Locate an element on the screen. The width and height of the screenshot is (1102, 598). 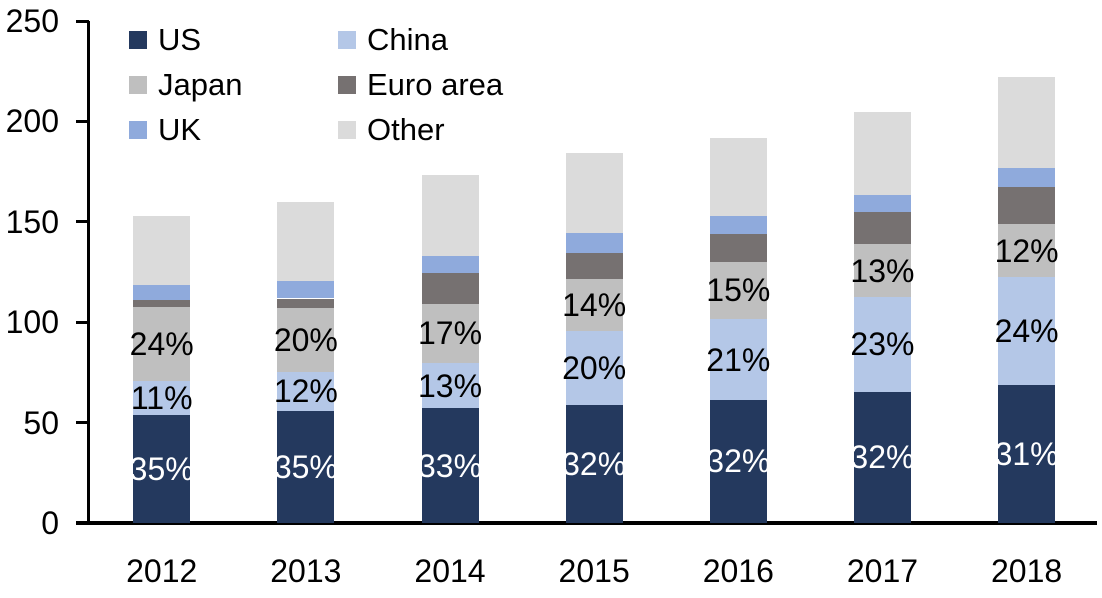
segment-label-japan: 24% is located at coordinates (161, 344).